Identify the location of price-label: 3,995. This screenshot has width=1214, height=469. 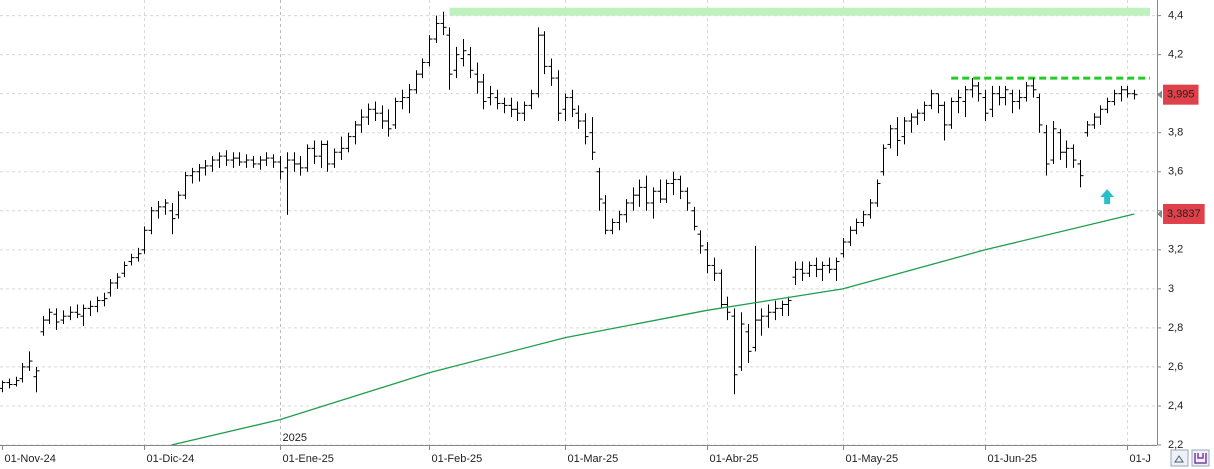
(1181, 95).